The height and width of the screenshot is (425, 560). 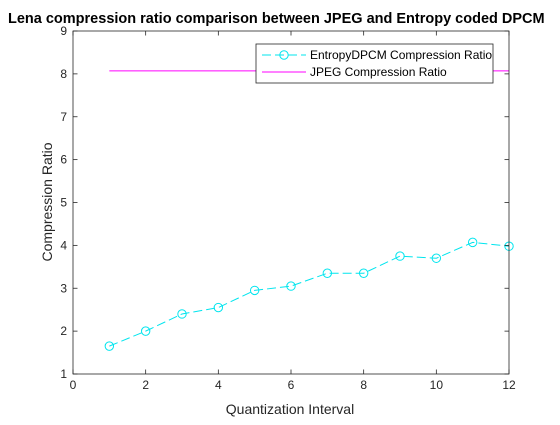 I want to click on legend-label: JPEG Compression Ratio, so click(x=378, y=72).